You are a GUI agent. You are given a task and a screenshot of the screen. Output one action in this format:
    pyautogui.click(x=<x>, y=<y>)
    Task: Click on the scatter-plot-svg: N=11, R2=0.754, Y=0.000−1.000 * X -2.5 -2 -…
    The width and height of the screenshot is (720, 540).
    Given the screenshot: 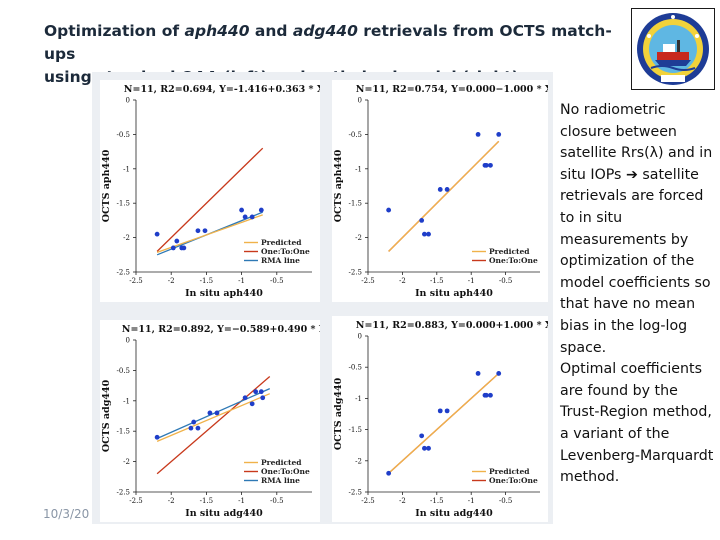 What is the action you would take?
    pyautogui.click(x=440, y=191)
    